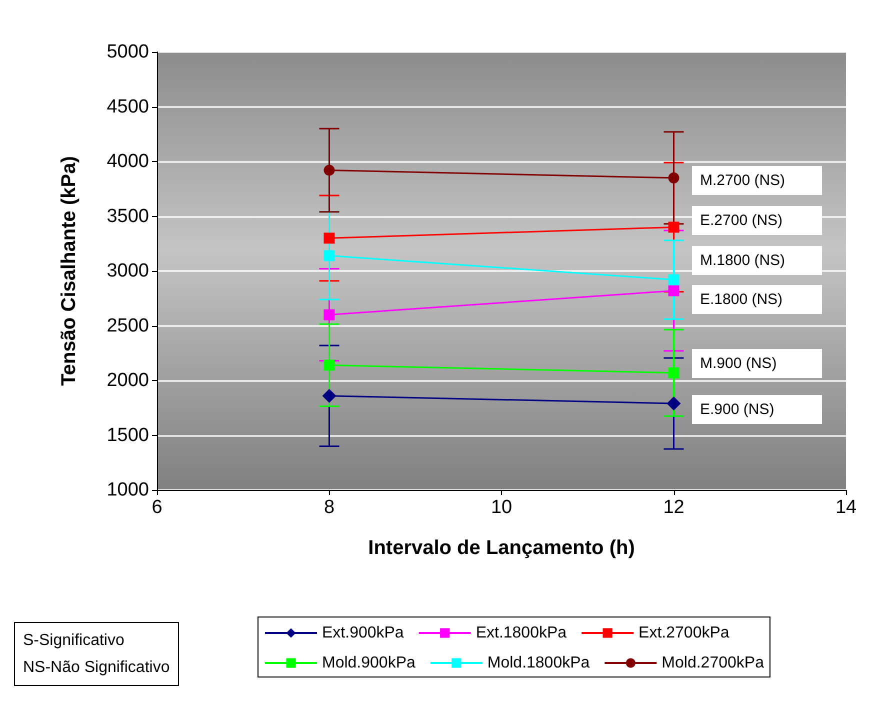 This screenshot has height=702, width=870. I want to click on y-tick-label: 2000, so click(127, 380).